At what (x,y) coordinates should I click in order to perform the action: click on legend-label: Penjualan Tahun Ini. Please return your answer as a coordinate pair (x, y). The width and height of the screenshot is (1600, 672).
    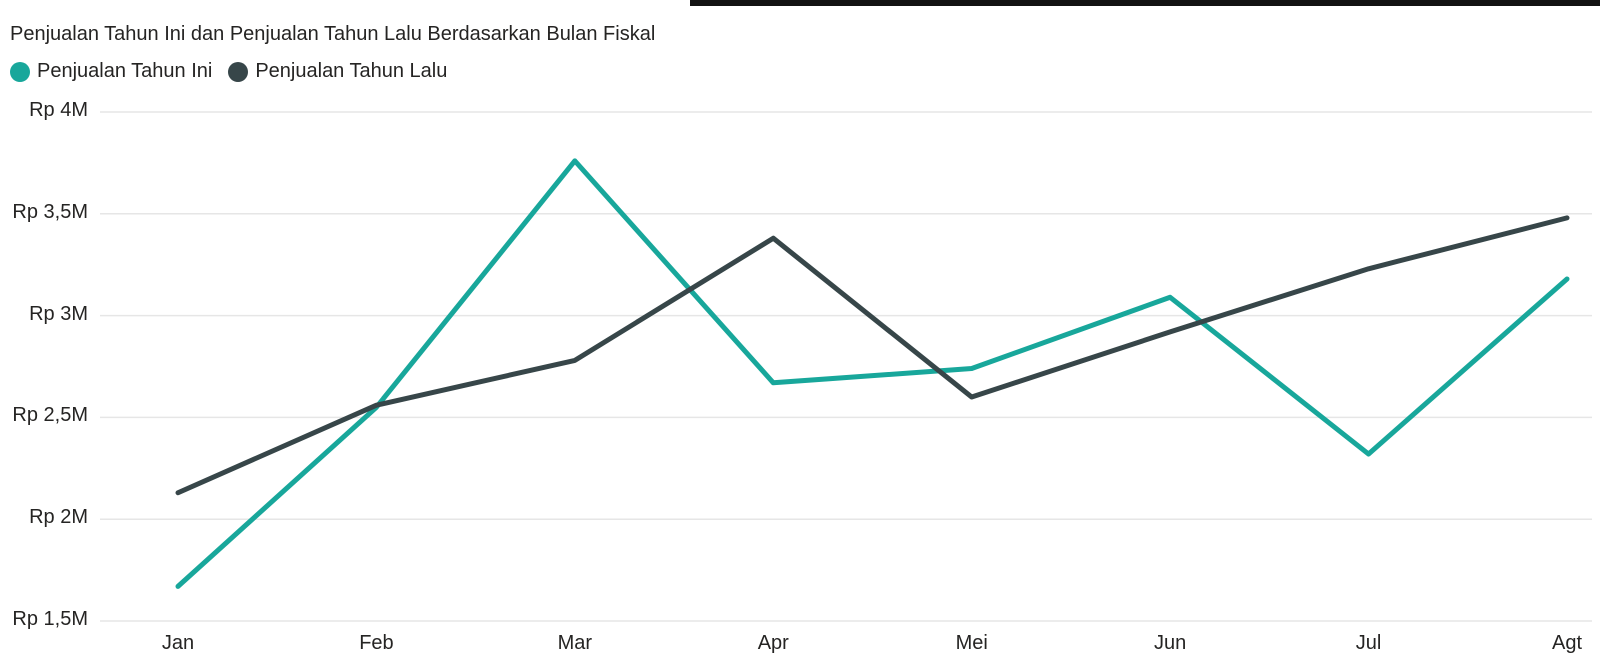
    Looking at the image, I should click on (125, 71).